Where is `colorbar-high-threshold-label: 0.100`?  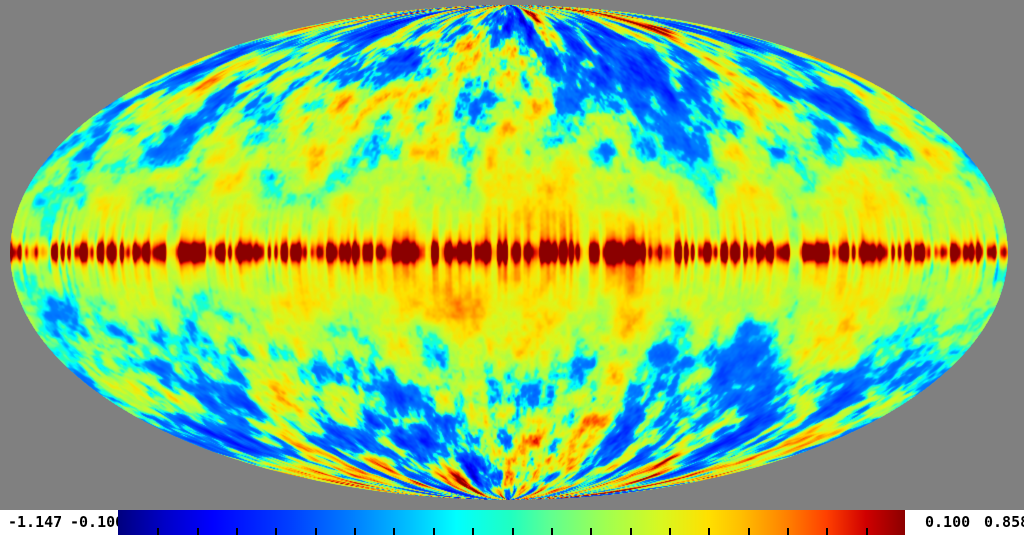
colorbar-high-threshold-label: 0.100 is located at coordinates (948, 522).